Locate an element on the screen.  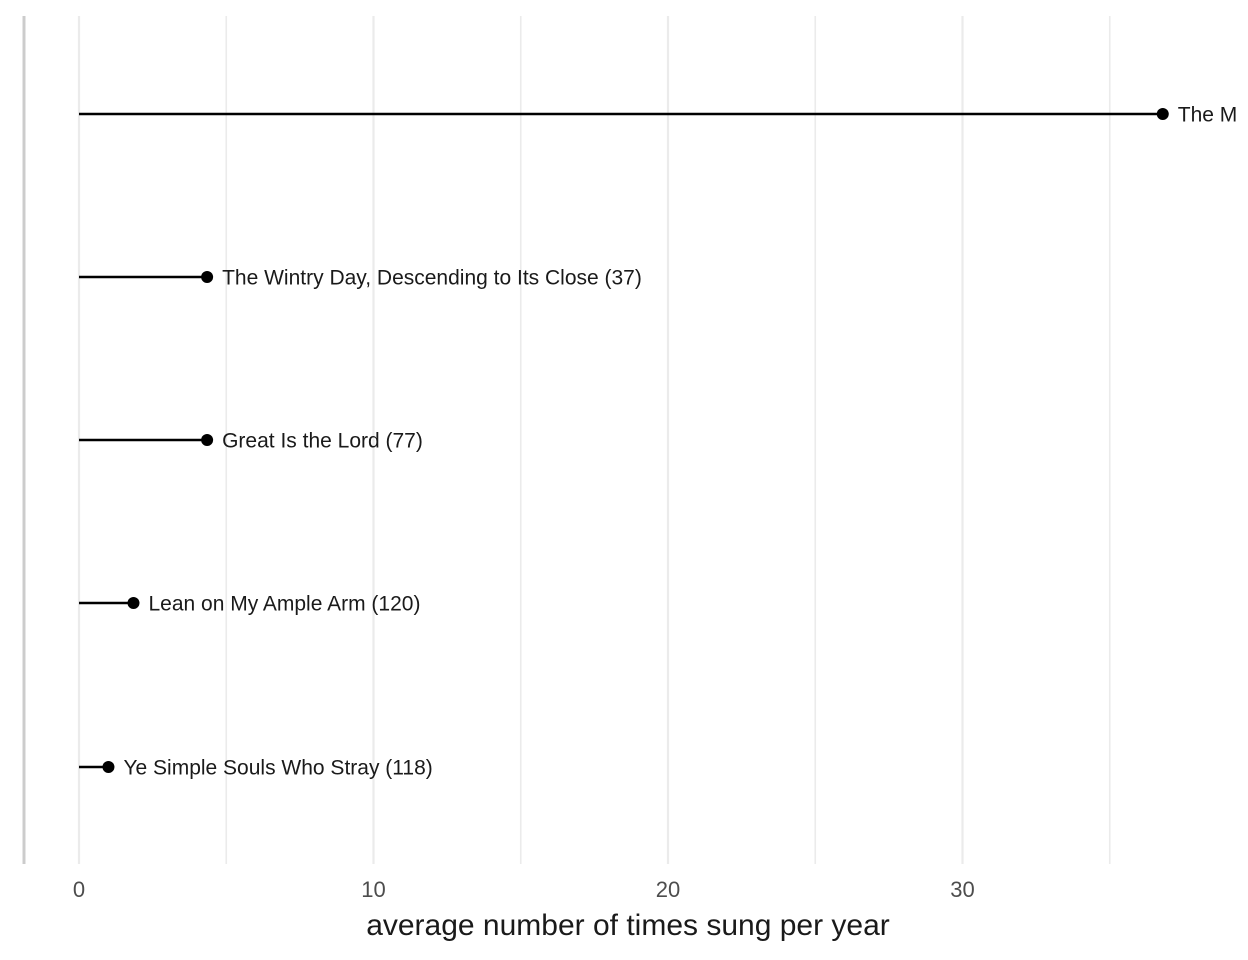
x-tick-label: 30 is located at coordinates (962, 889).